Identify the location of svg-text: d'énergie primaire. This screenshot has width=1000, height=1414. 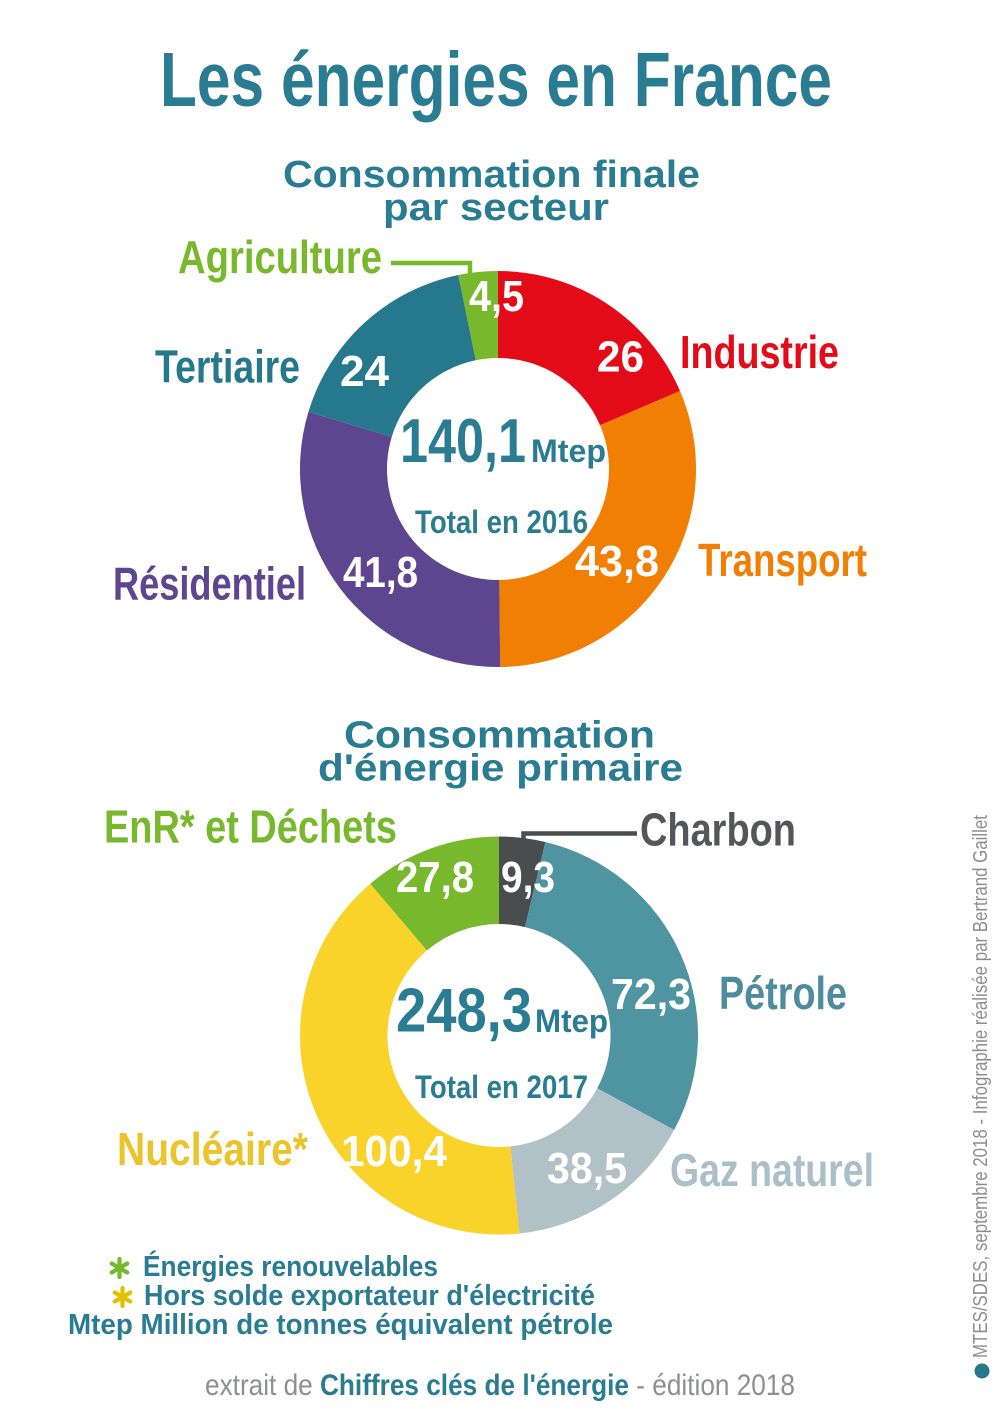
(500, 769).